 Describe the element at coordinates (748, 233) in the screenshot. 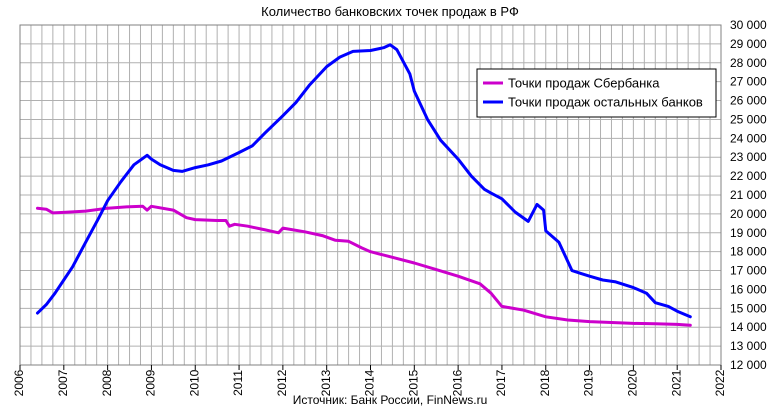

I see `y-tick-label: 19 000` at that location.